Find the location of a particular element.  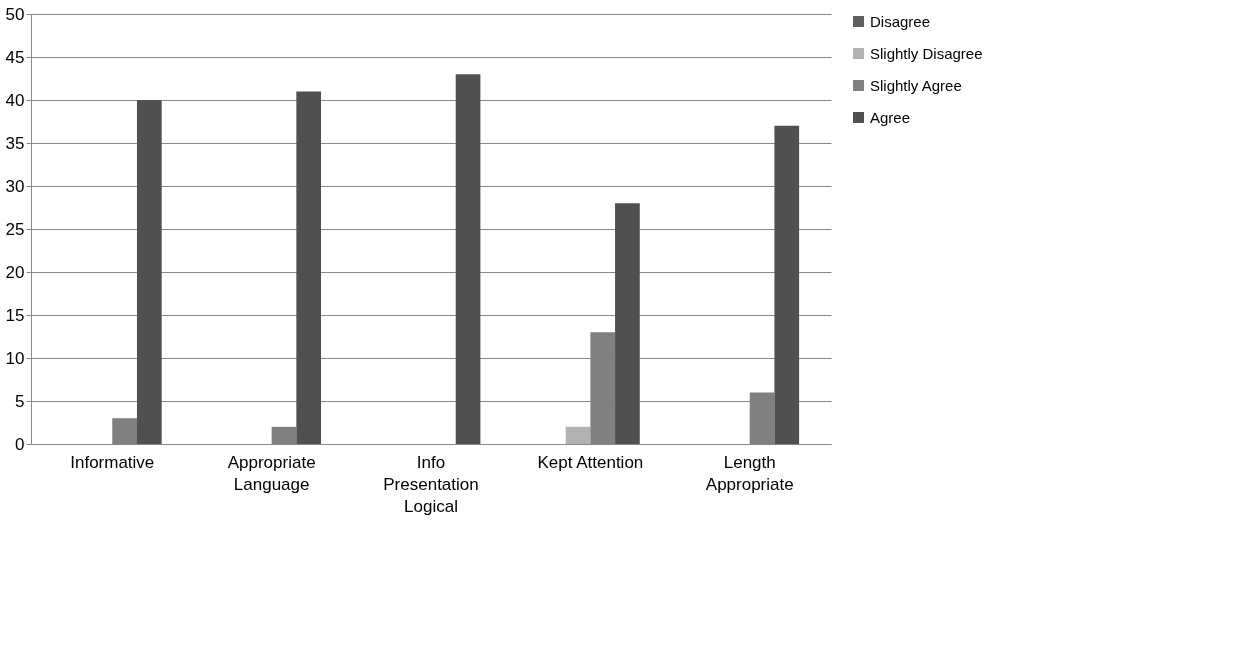

x-tick-label: Info Presentation Logical is located at coordinates (431, 484).